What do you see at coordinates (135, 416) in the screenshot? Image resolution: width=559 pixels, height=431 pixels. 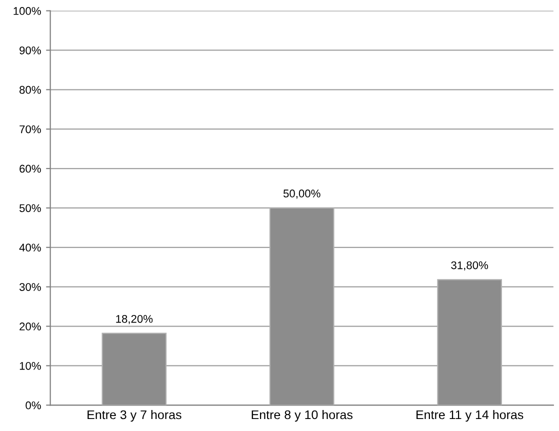 I see `x-tick-label: Entre 3 y 7 horas` at bounding box center [135, 416].